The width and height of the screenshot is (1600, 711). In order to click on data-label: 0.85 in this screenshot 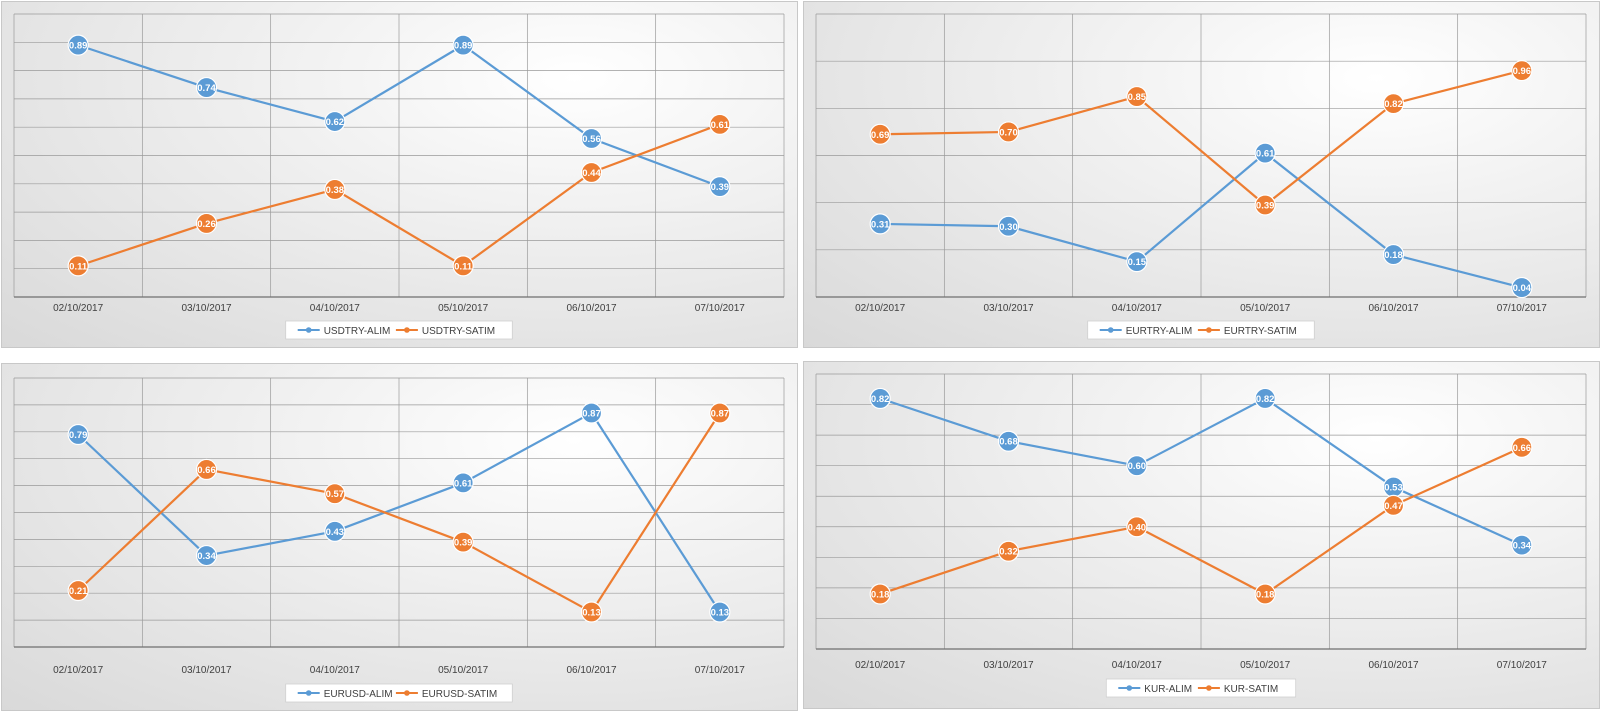, I will do `click(1137, 97)`.